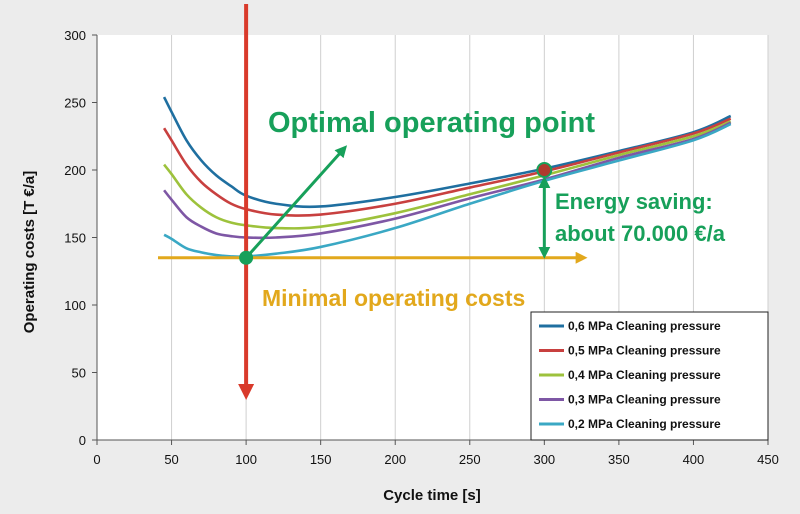 This screenshot has width=800, height=514. I want to click on x-tick-label: 0, so click(96, 459).